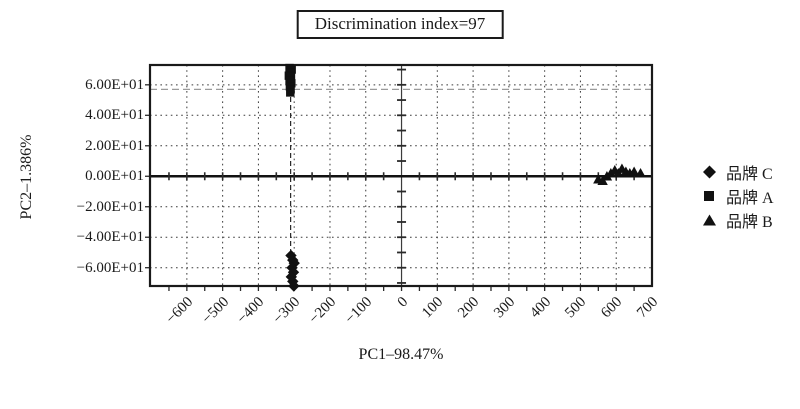 Image resolution: width=800 pixels, height=409 pixels. What do you see at coordinates (294, 286) in the screenshot?
I see `data-point-diamond` at bounding box center [294, 286].